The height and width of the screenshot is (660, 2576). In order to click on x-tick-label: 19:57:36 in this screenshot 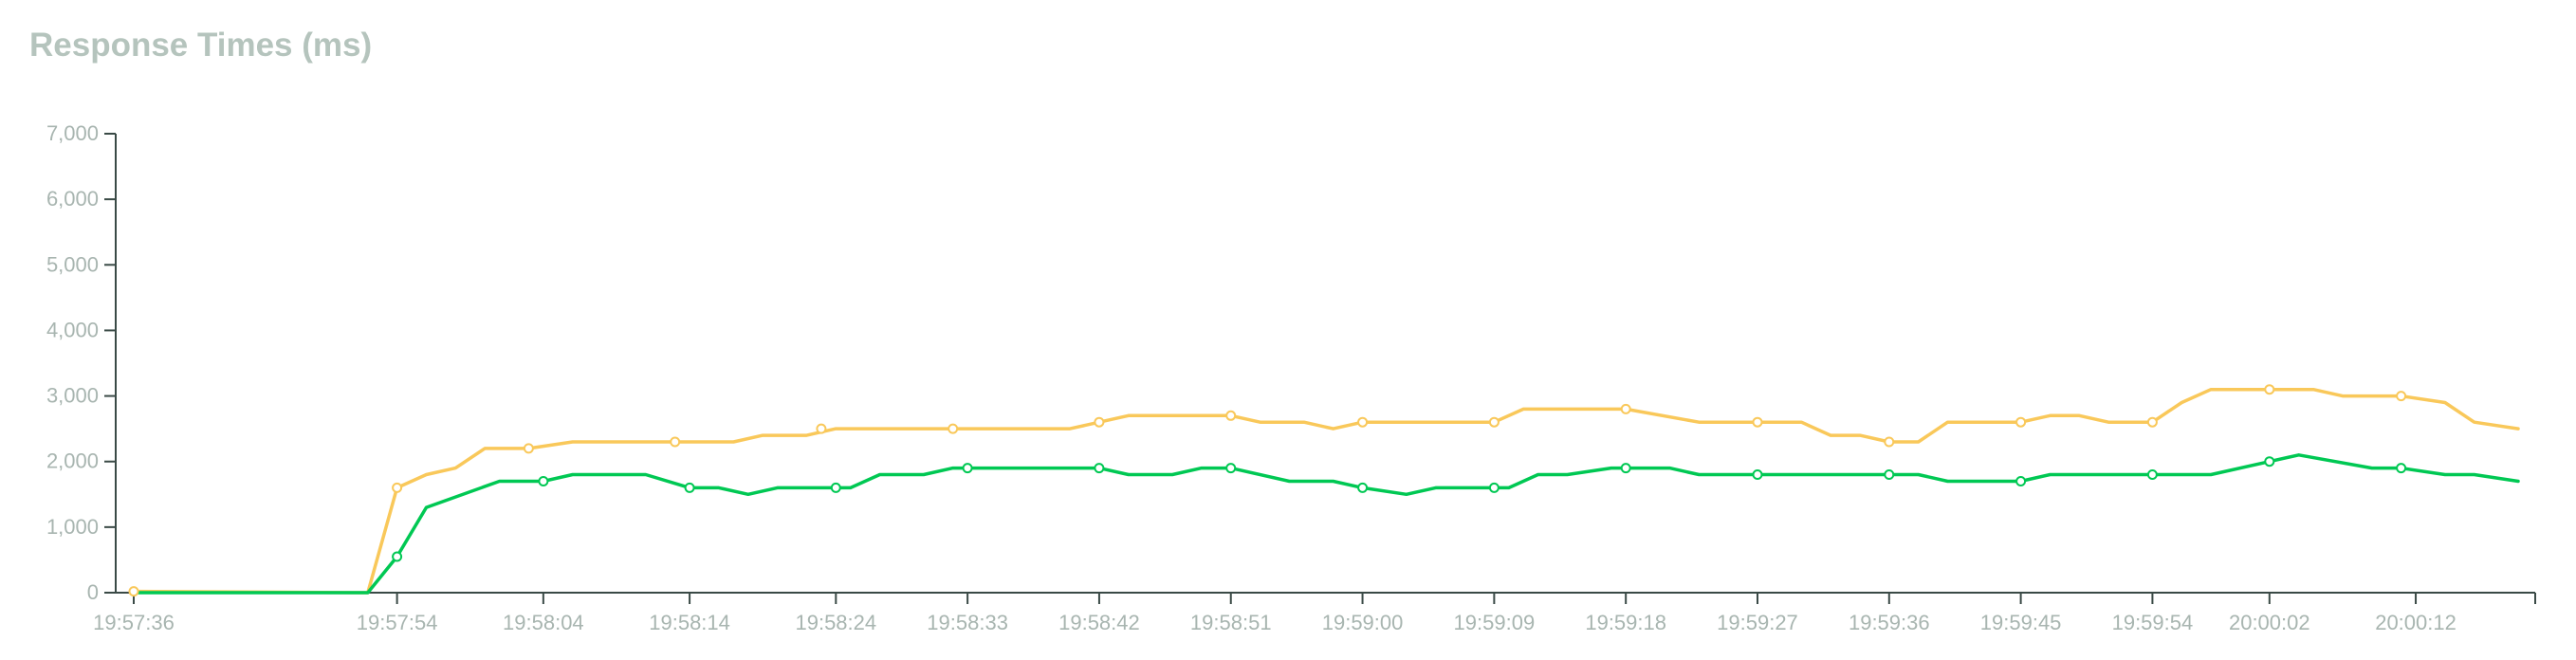, I will do `click(134, 622)`.